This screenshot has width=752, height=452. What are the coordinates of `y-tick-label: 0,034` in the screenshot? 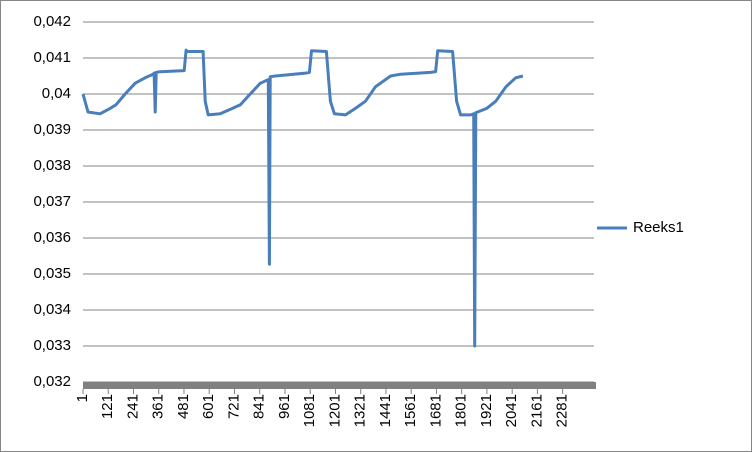 It's located at (52, 309).